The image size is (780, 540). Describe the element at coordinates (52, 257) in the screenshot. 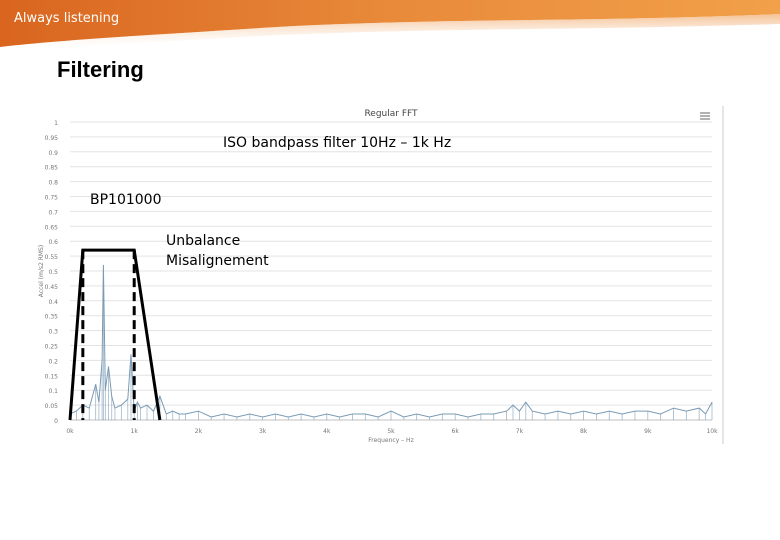

I see `y-tick-label: 0.55` at that location.